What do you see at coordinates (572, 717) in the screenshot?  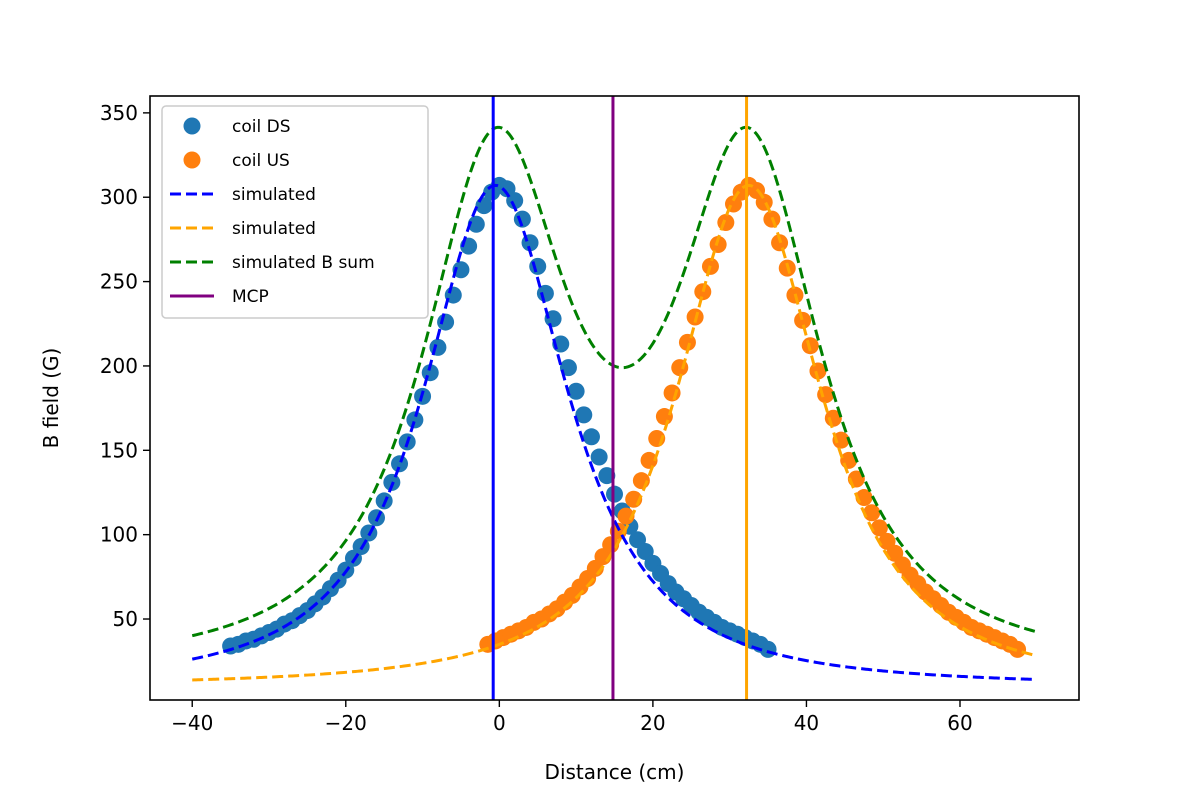 I see `x-axis: −40 −20 0 20 40 60` at bounding box center [572, 717].